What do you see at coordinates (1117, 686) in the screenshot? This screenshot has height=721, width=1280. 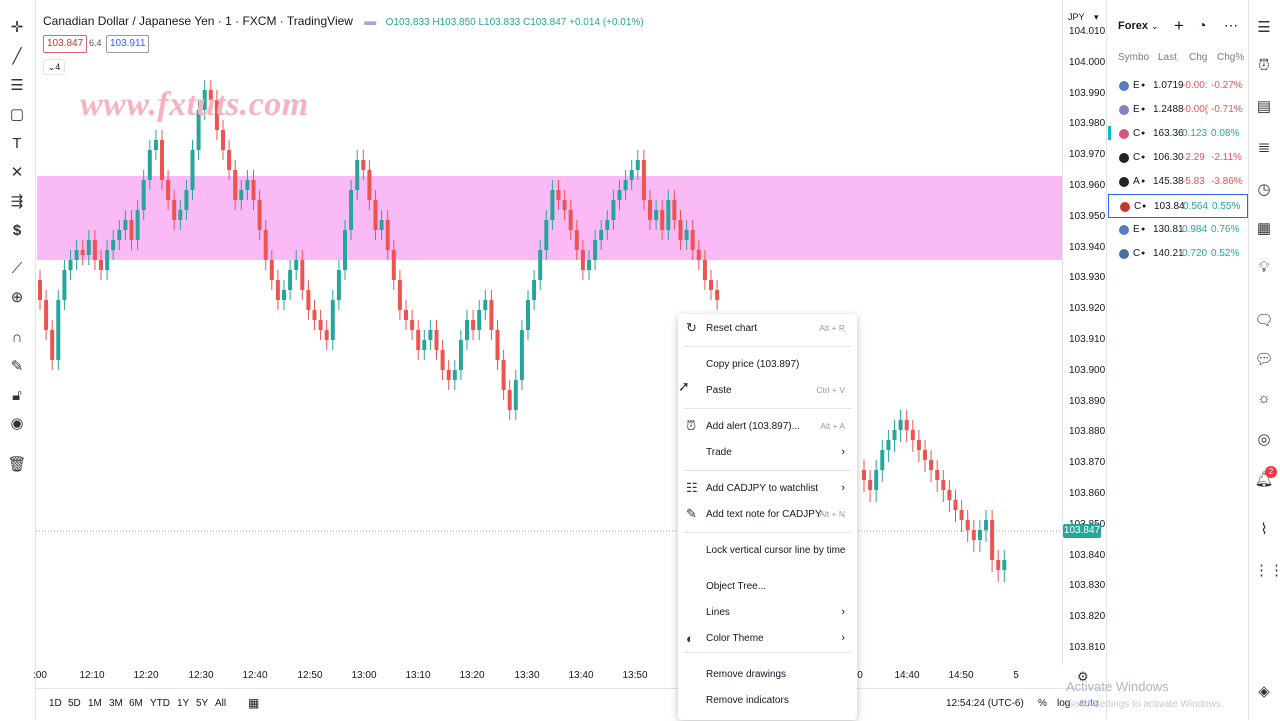 I see `activate-windows-title: Activate Windows` at bounding box center [1117, 686].